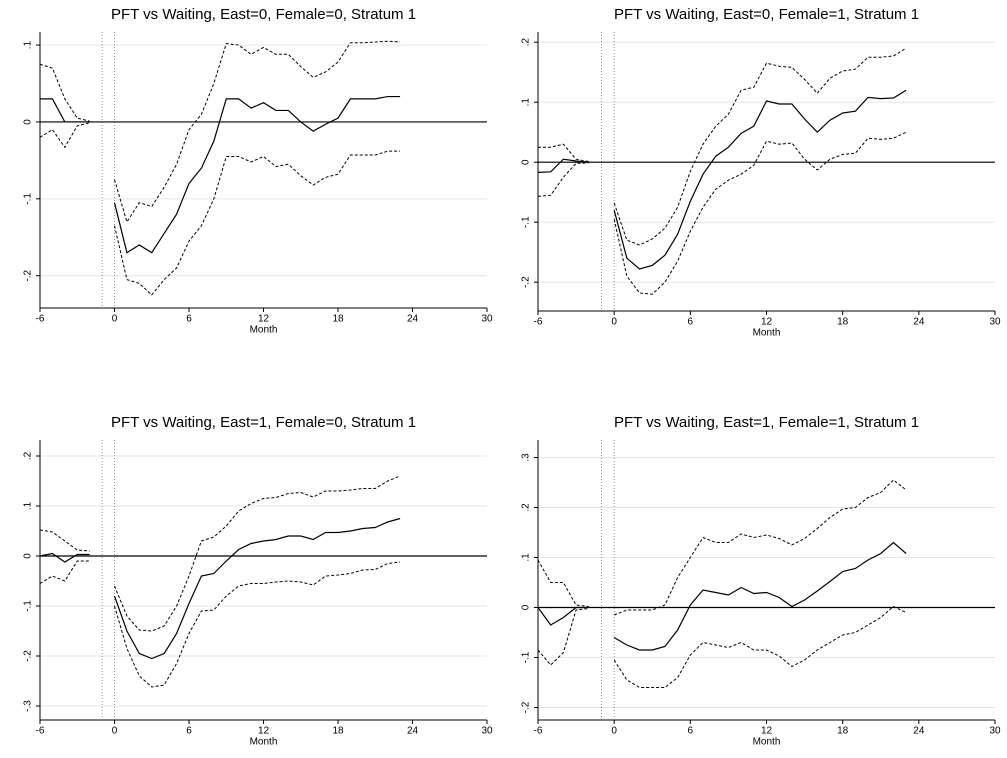  What do you see at coordinates (28, 706) in the screenshot?
I see `y-tick-label: -.3` at bounding box center [28, 706].